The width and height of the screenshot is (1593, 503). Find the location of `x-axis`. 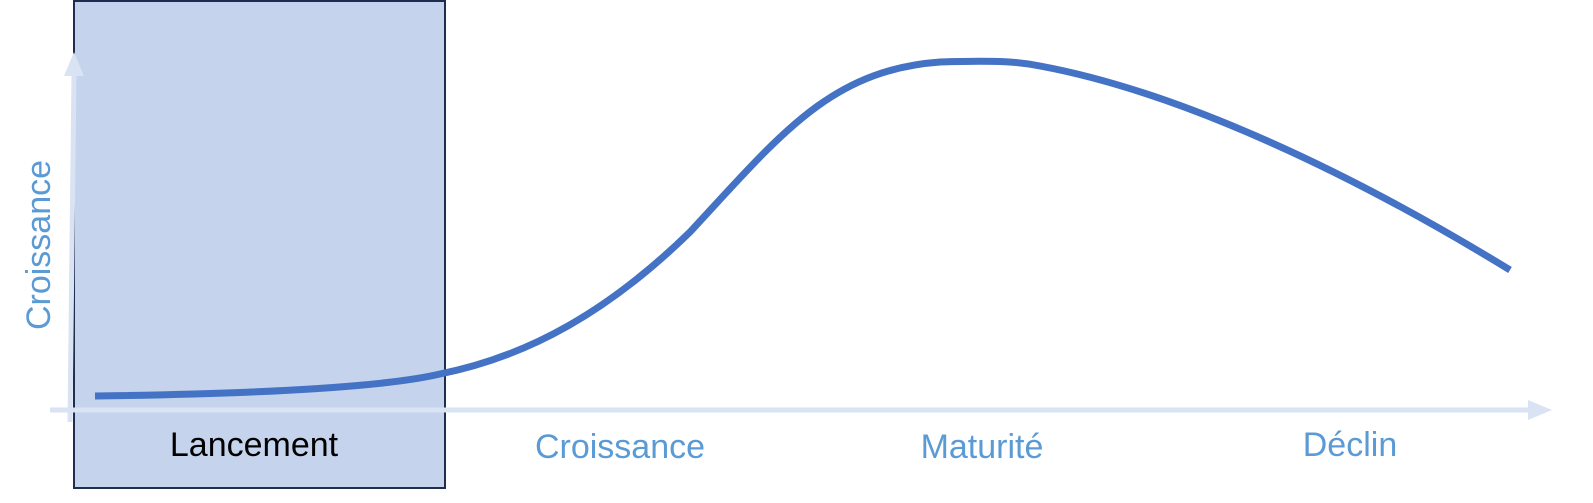

x-axis is located at coordinates (801, 410).